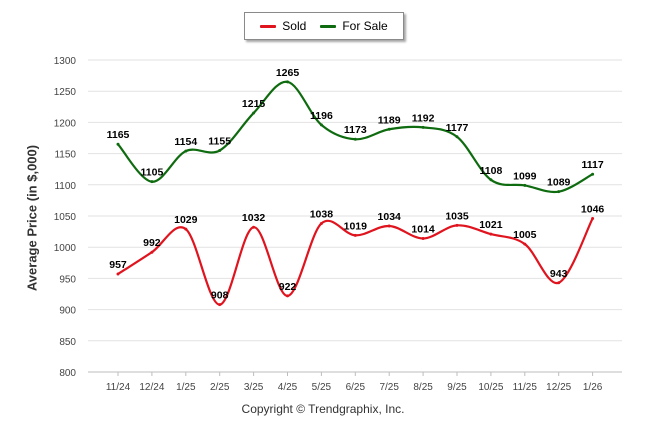 The width and height of the screenshot is (646, 439). I want to click on data-label-for-sale-9: 1192, so click(423, 118).